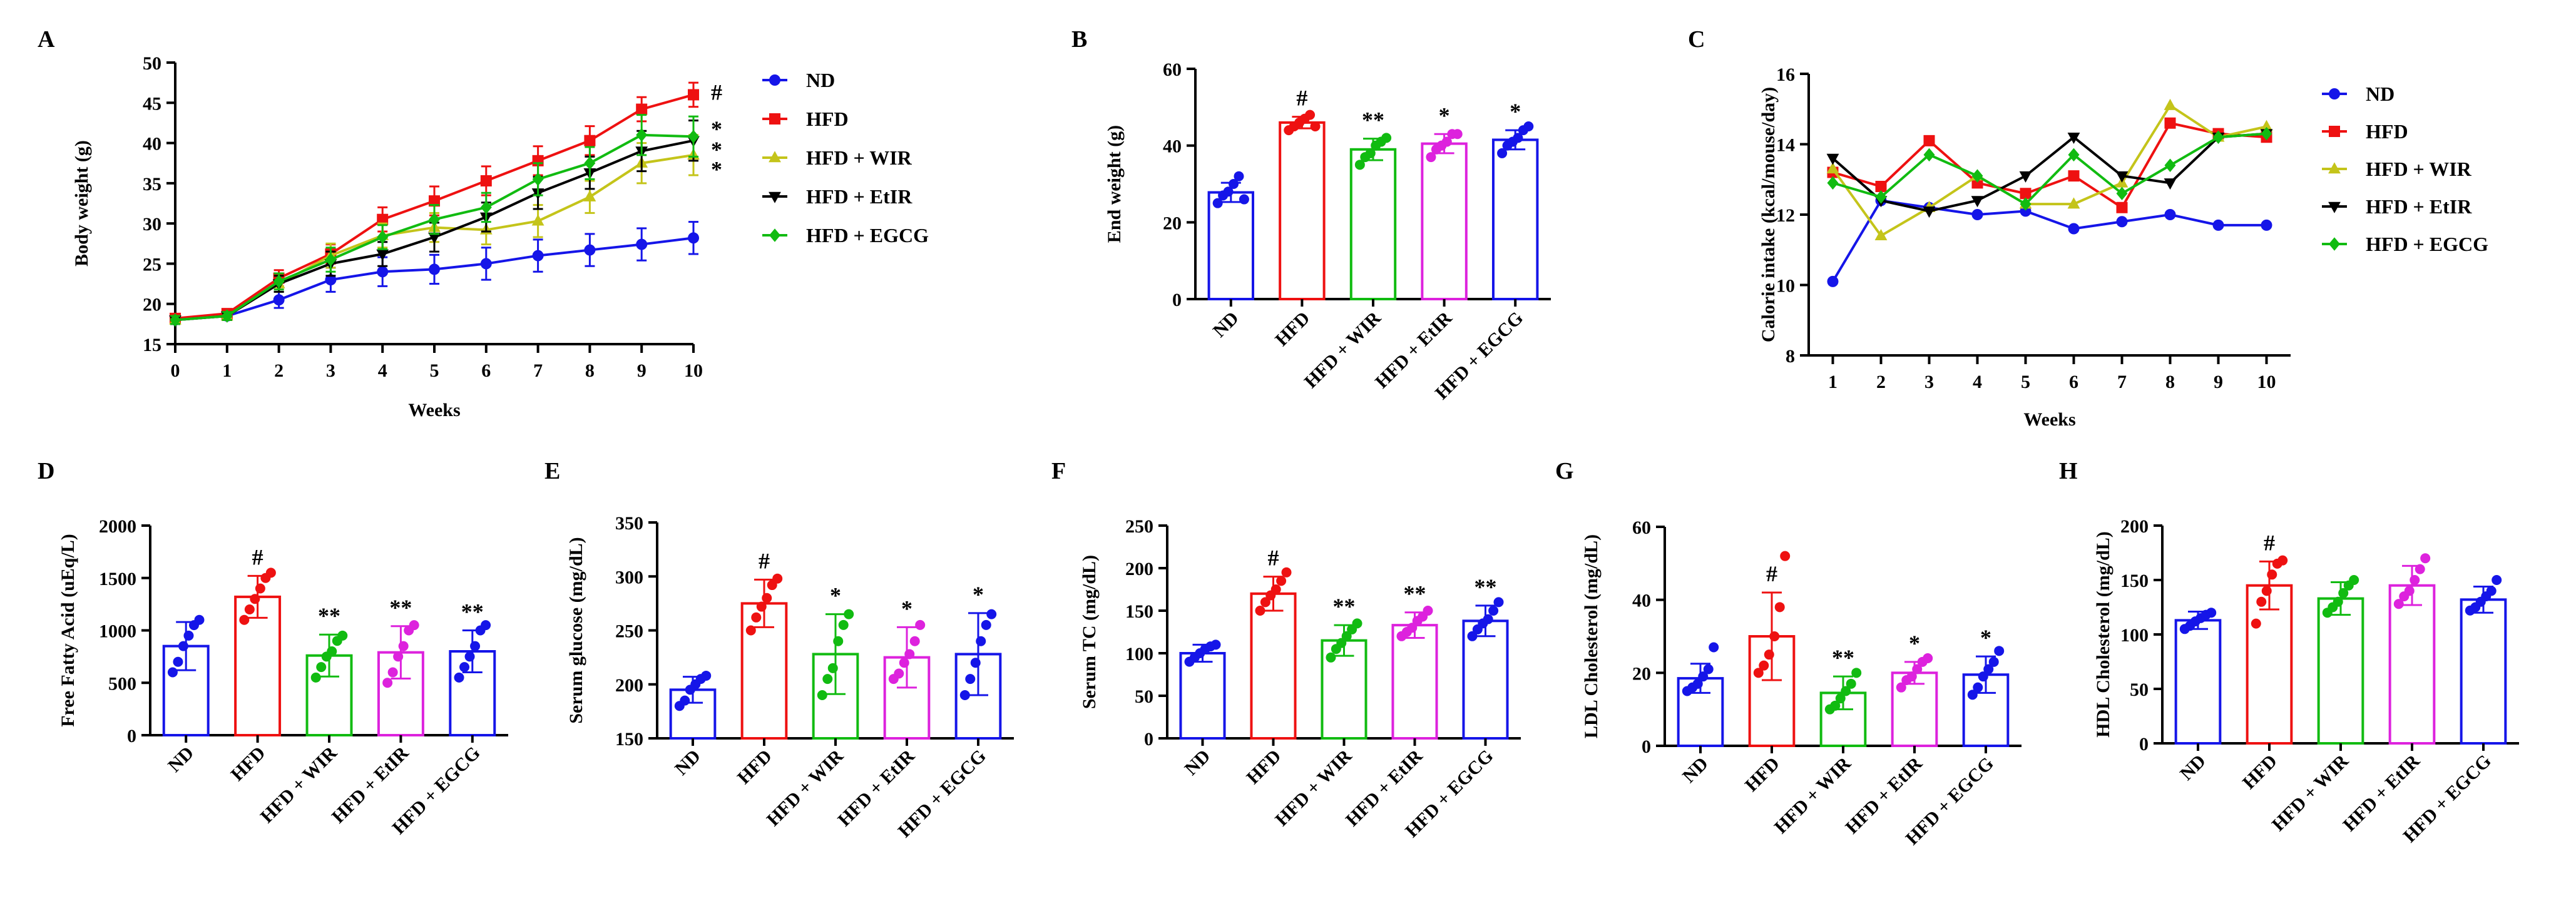 This screenshot has height=901, width=2576. Describe the element at coordinates (382, 370) in the screenshot. I see `x-tick-label: 4` at that location.